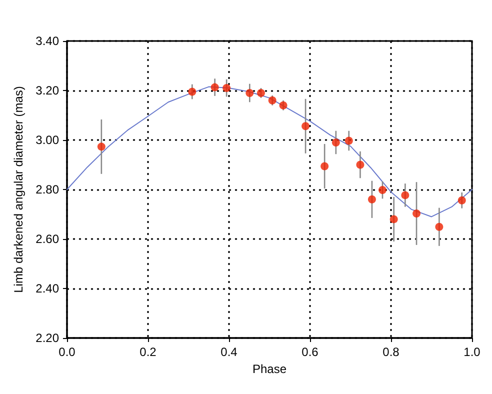 The width and height of the screenshot is (492, 394). Describe the element at coordinates (148, 352) in the screenshot. I see `x-tick-label: 0.2` at that location.